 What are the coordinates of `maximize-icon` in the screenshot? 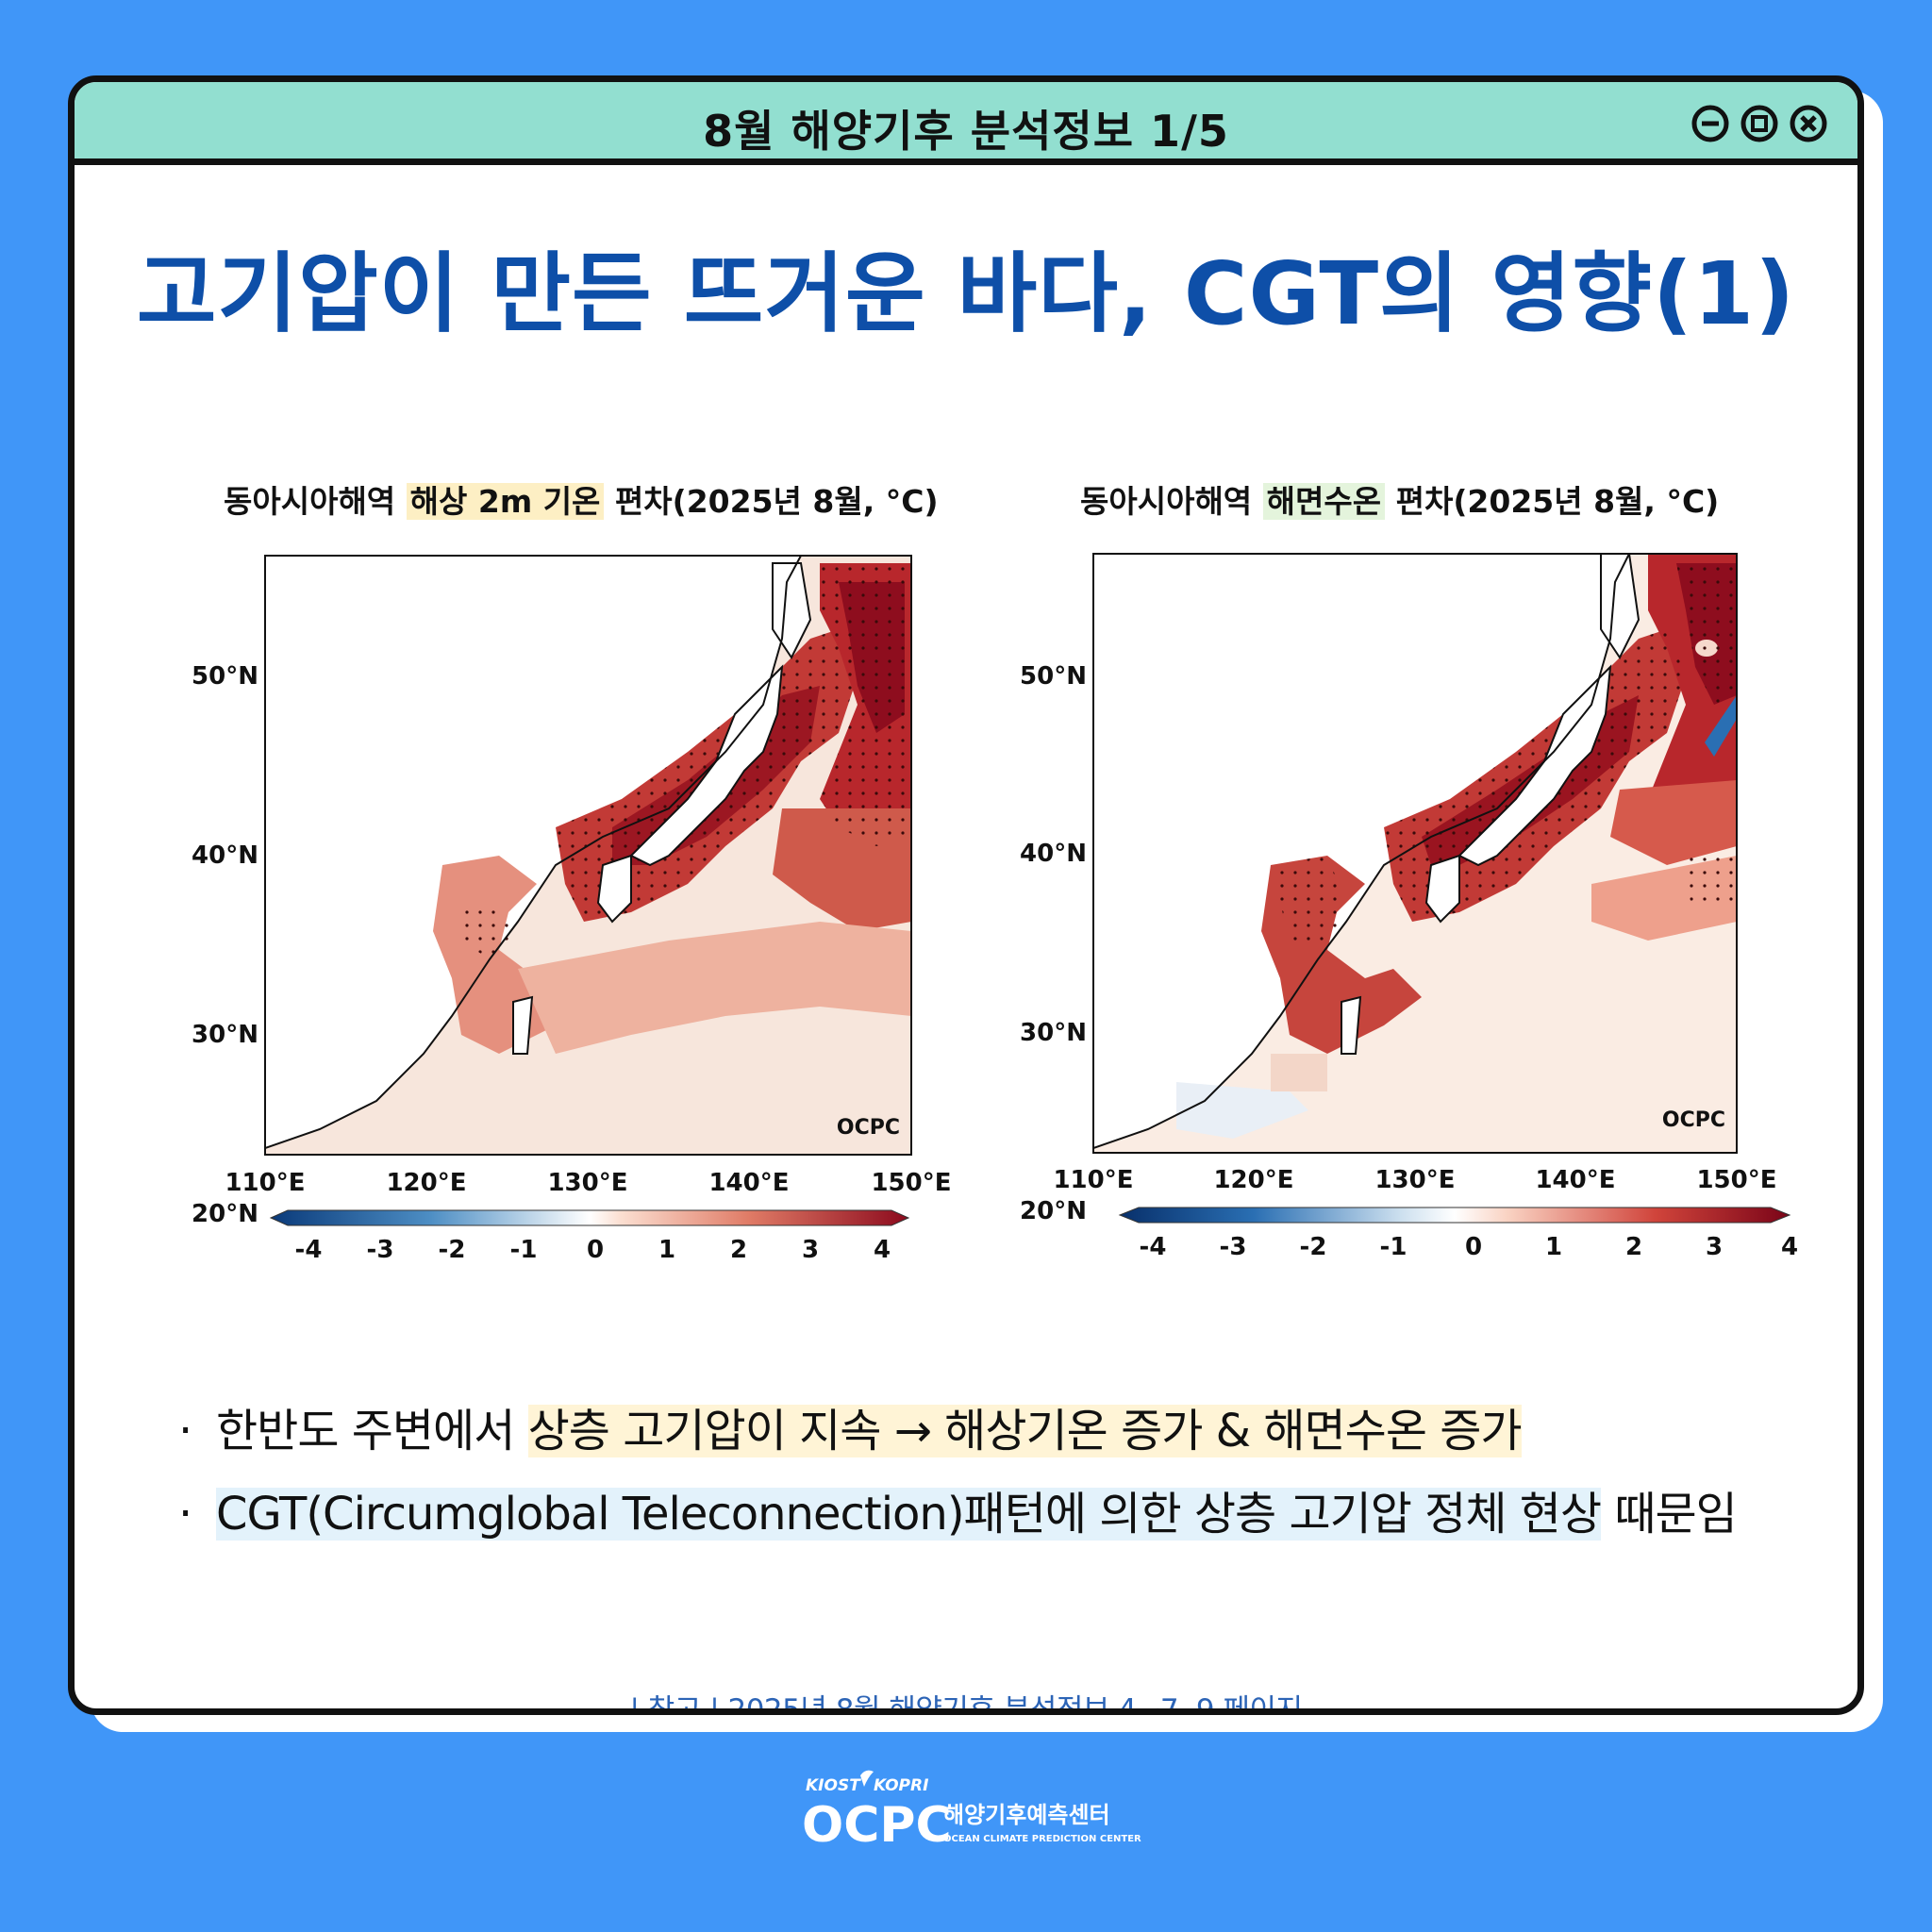 It's located at (1760, 123).